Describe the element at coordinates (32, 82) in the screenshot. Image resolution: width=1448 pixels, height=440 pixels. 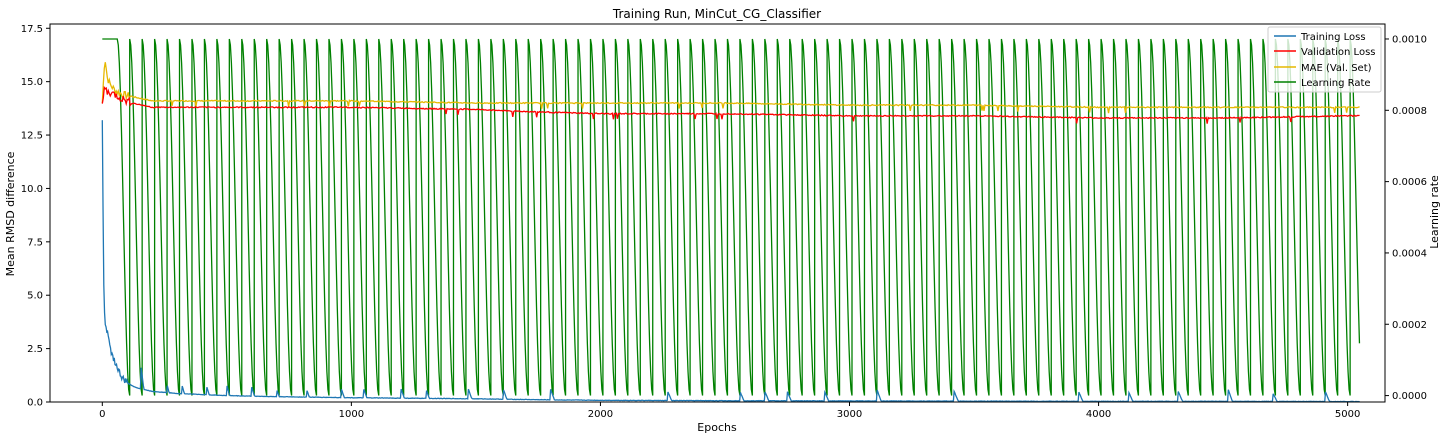
I see `y-tick-label: 15.0` at that location.